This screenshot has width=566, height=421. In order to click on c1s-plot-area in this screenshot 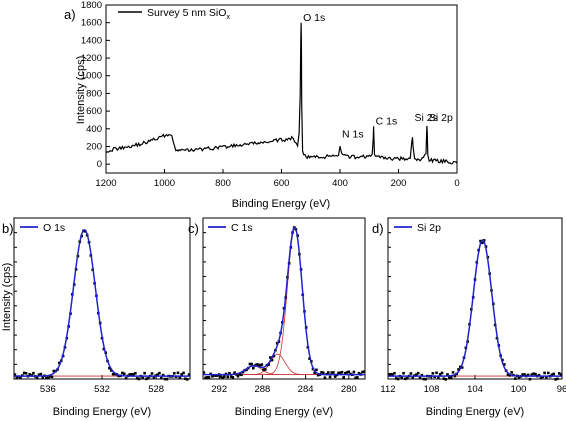, I will do `click(284, 303)`.